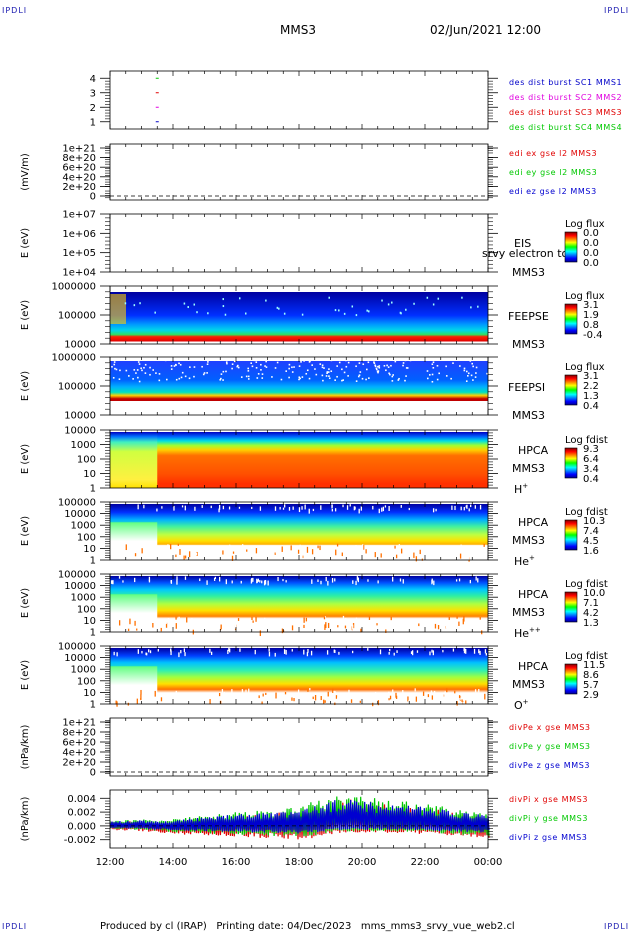 This screenshot has width=630, height=934. What do you see at coordinates (93, 197) in the screenshot?
I see `y-tick-label: 0` at bounding box center [93, 197].